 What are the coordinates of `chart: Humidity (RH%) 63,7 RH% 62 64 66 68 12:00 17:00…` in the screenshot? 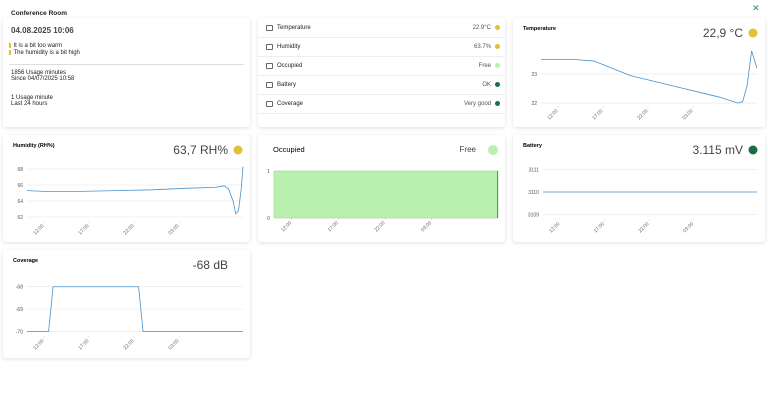 It's located at (128, 189).